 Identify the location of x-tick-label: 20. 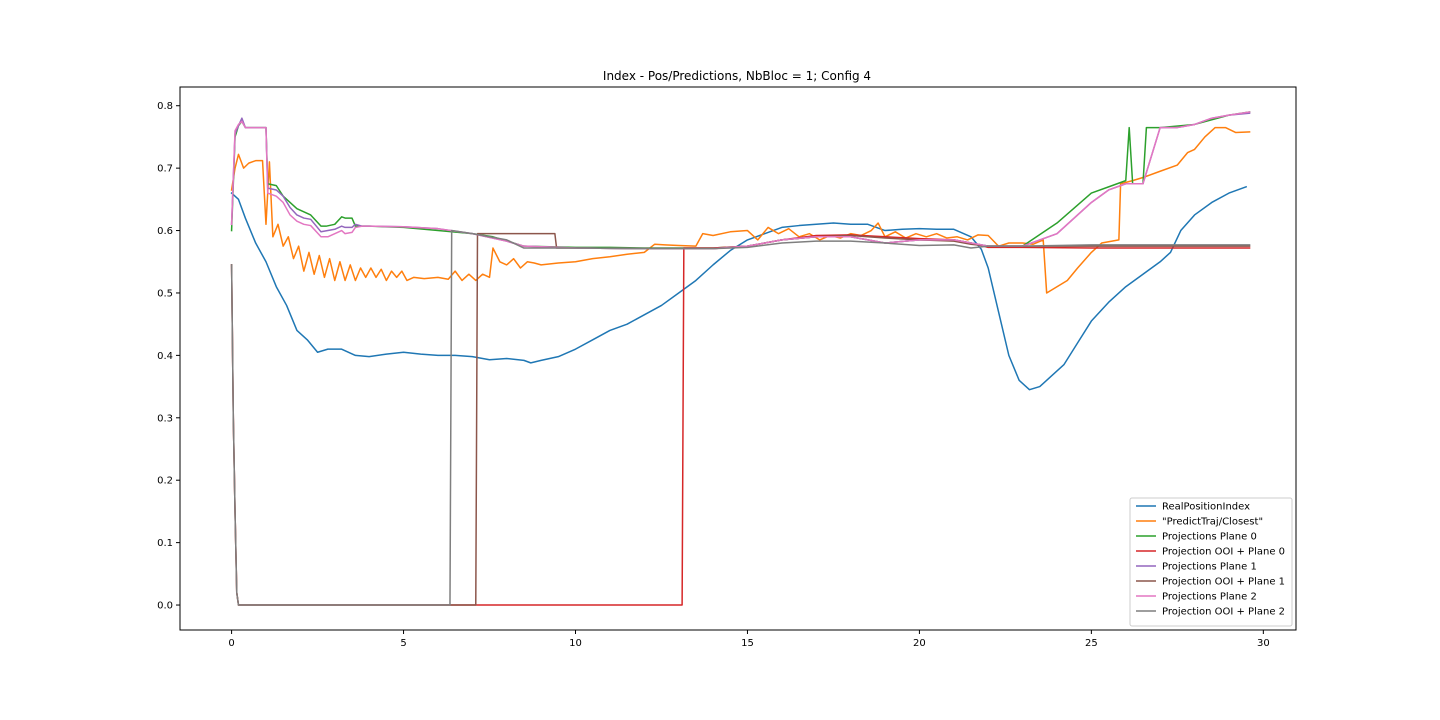
(919, 643).